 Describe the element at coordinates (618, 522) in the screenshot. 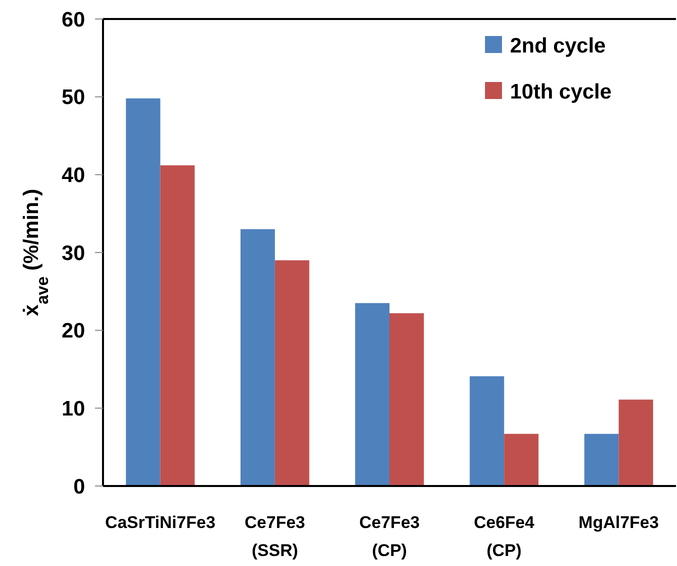

I see `x-tick-label: MgAl7Fe3` at that location.